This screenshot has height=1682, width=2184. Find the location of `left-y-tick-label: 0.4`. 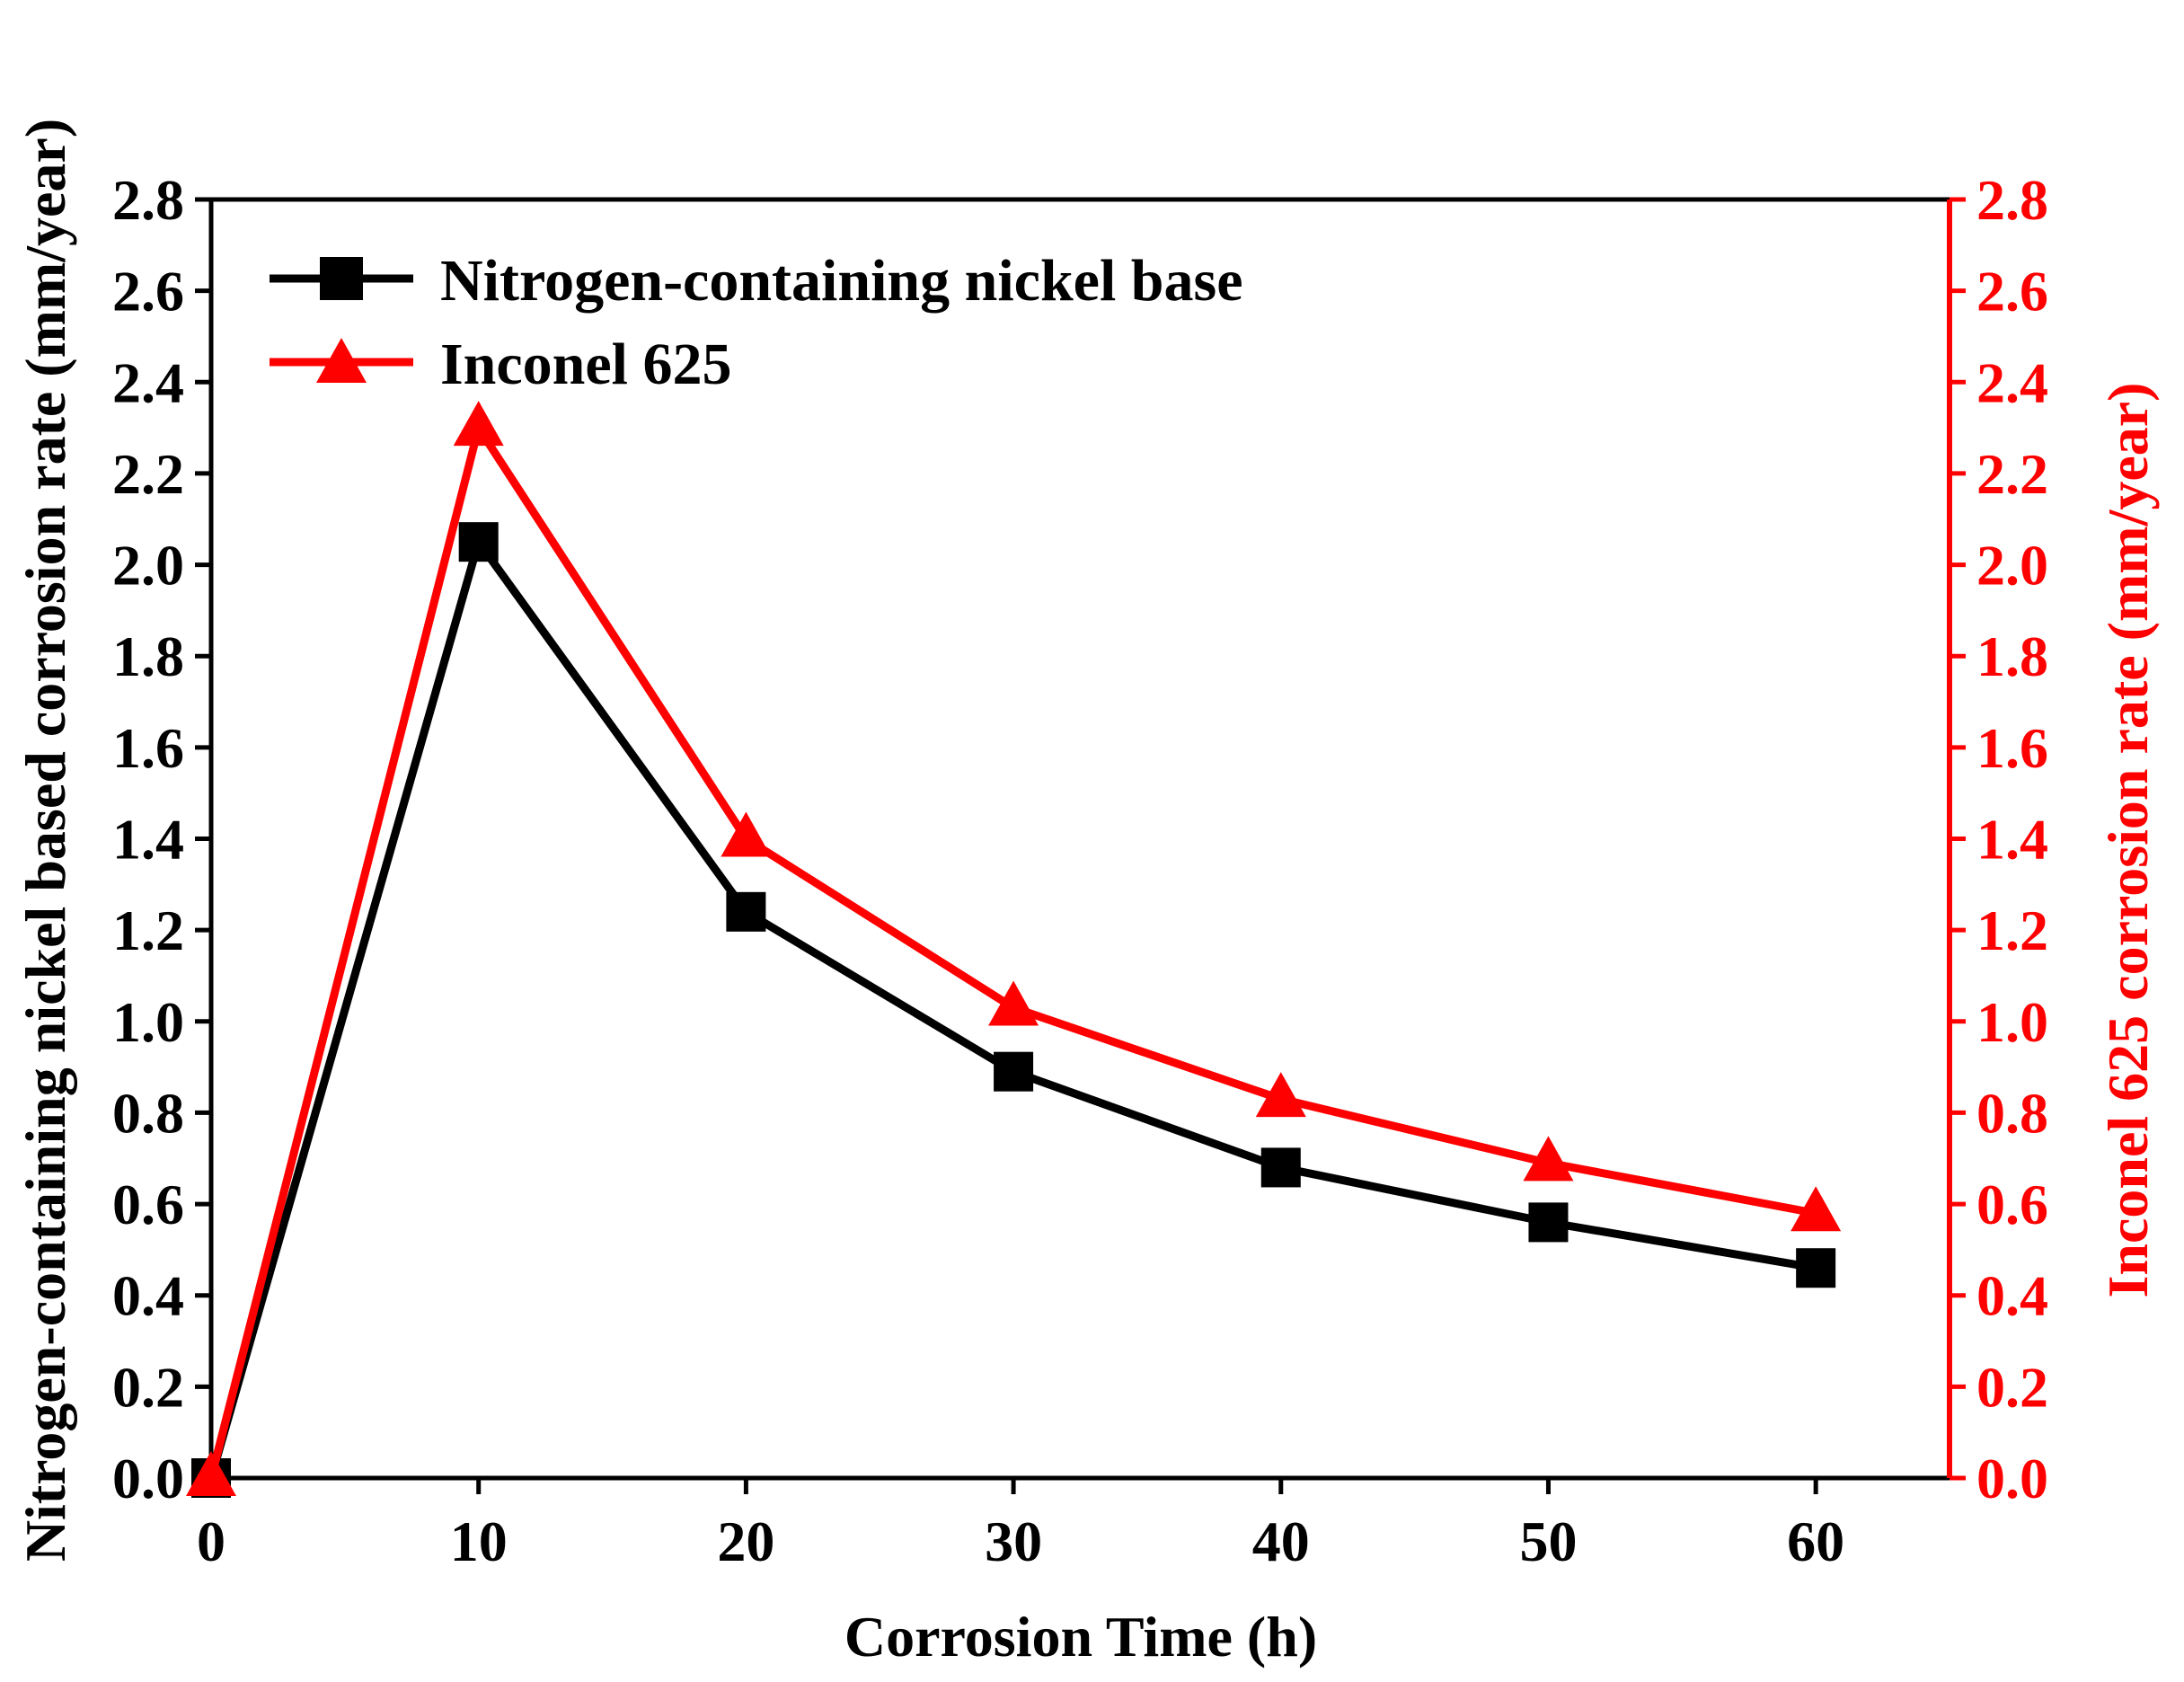

left-y-tick-label: 0.4 is located at coordinates (148, 1296).